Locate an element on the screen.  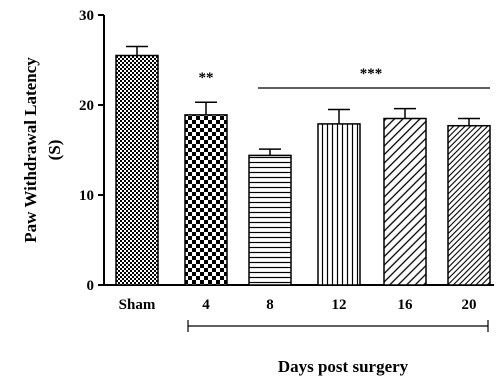
x-tick-label: 4 is located at coordinates (206, 305).